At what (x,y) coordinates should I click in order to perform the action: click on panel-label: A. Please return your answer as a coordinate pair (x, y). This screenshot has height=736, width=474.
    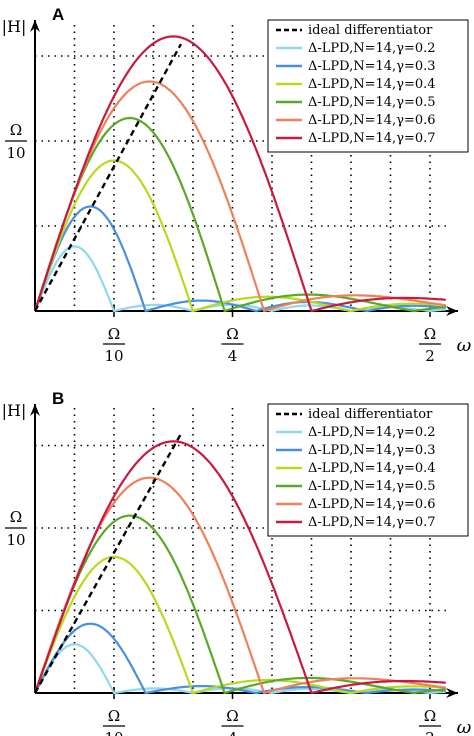
    Looking at the image, I should click on (58, 14).